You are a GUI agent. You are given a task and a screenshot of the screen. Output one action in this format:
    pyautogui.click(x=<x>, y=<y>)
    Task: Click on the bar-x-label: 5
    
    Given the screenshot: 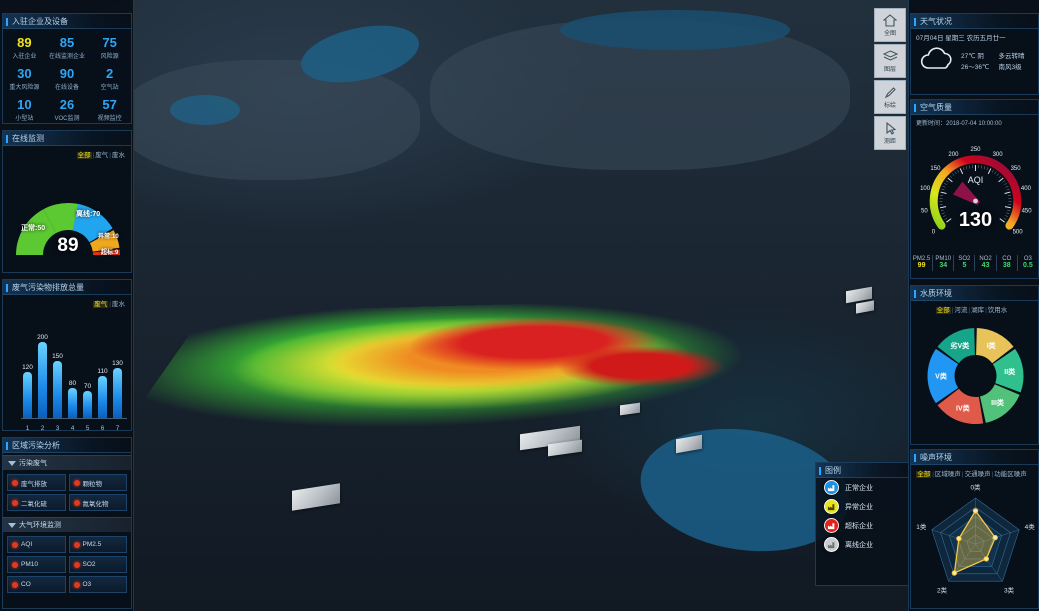 What is the action you would take?
    pyautogui.click(x=87, y=428)
    